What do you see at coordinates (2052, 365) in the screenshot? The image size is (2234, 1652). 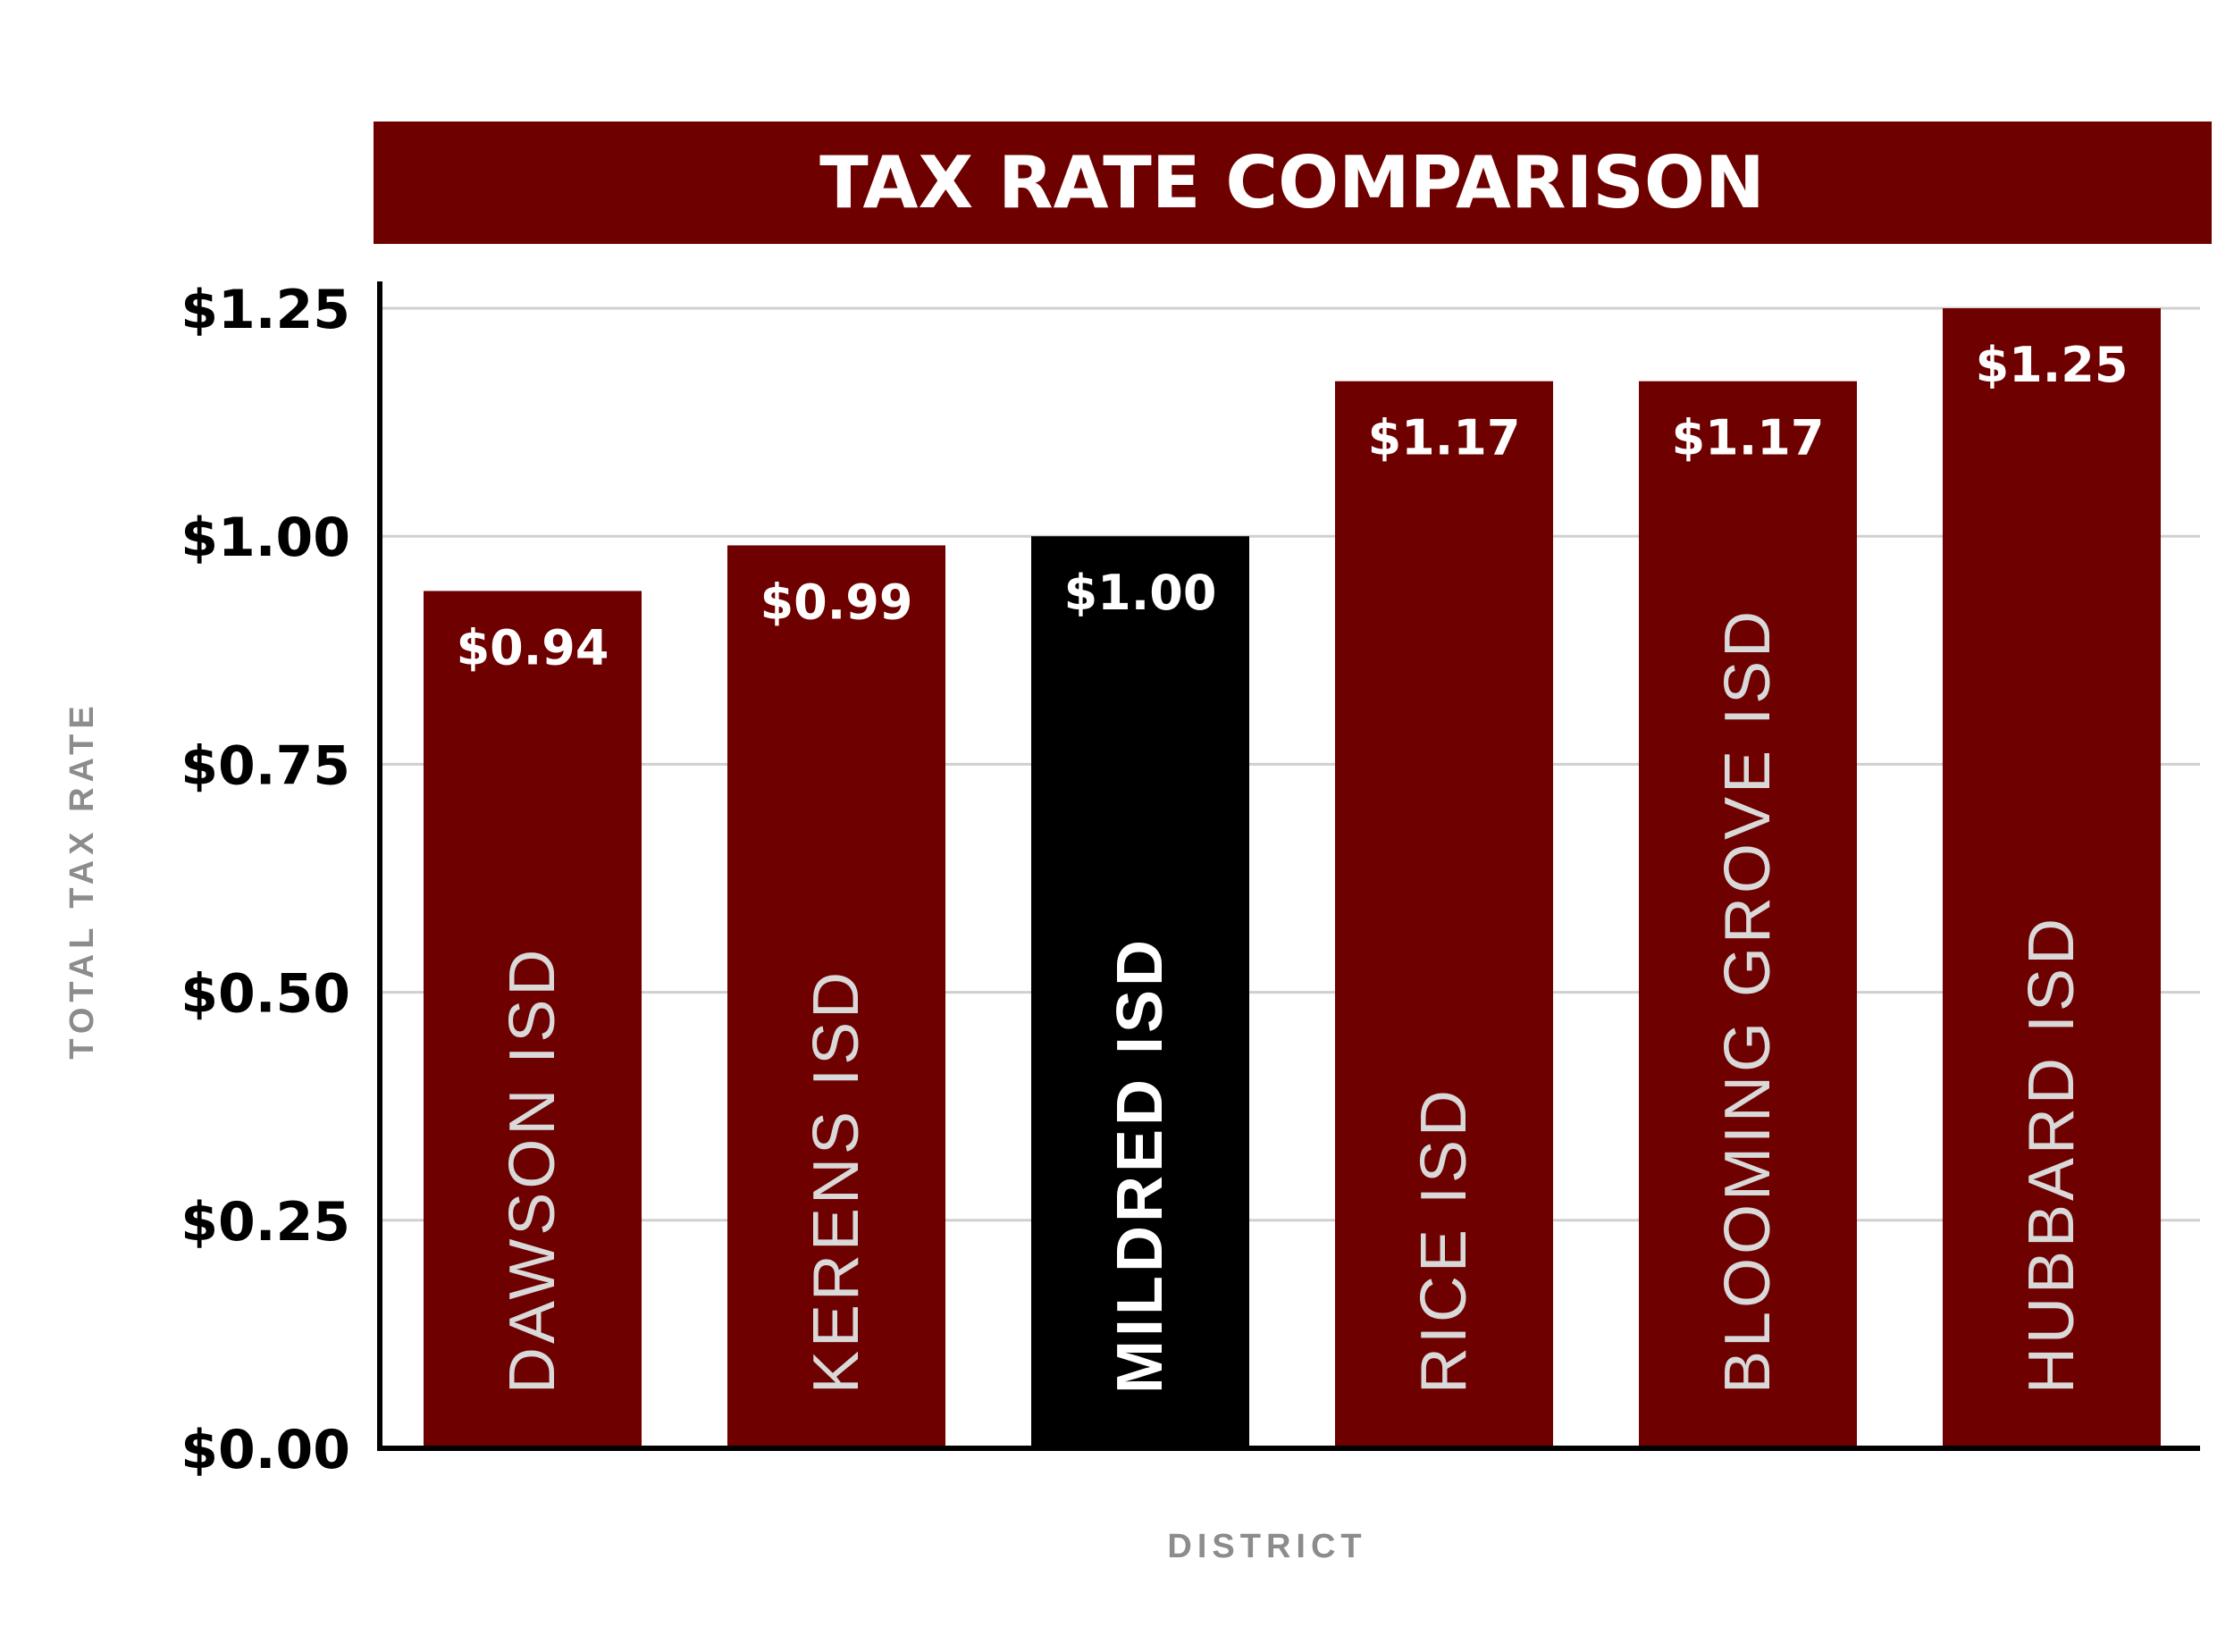 I see `data-label: $1.25` at bounding box center [2052, 365].